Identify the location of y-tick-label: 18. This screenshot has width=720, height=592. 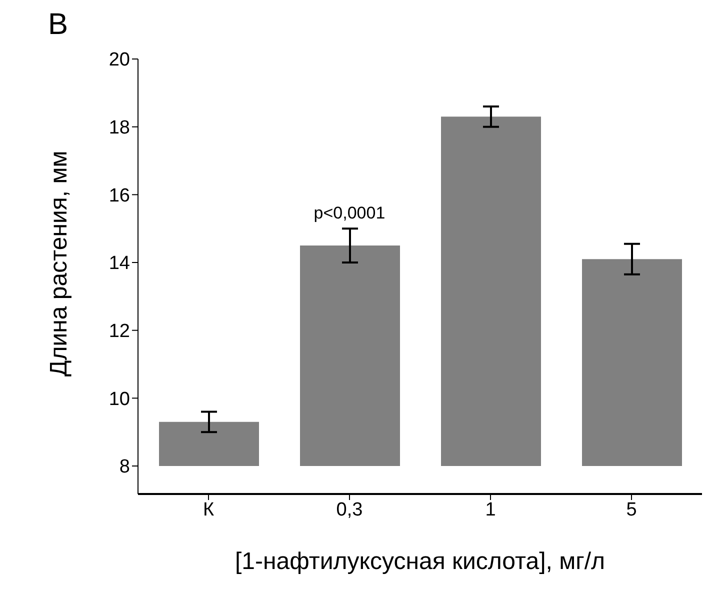
(119, 128).